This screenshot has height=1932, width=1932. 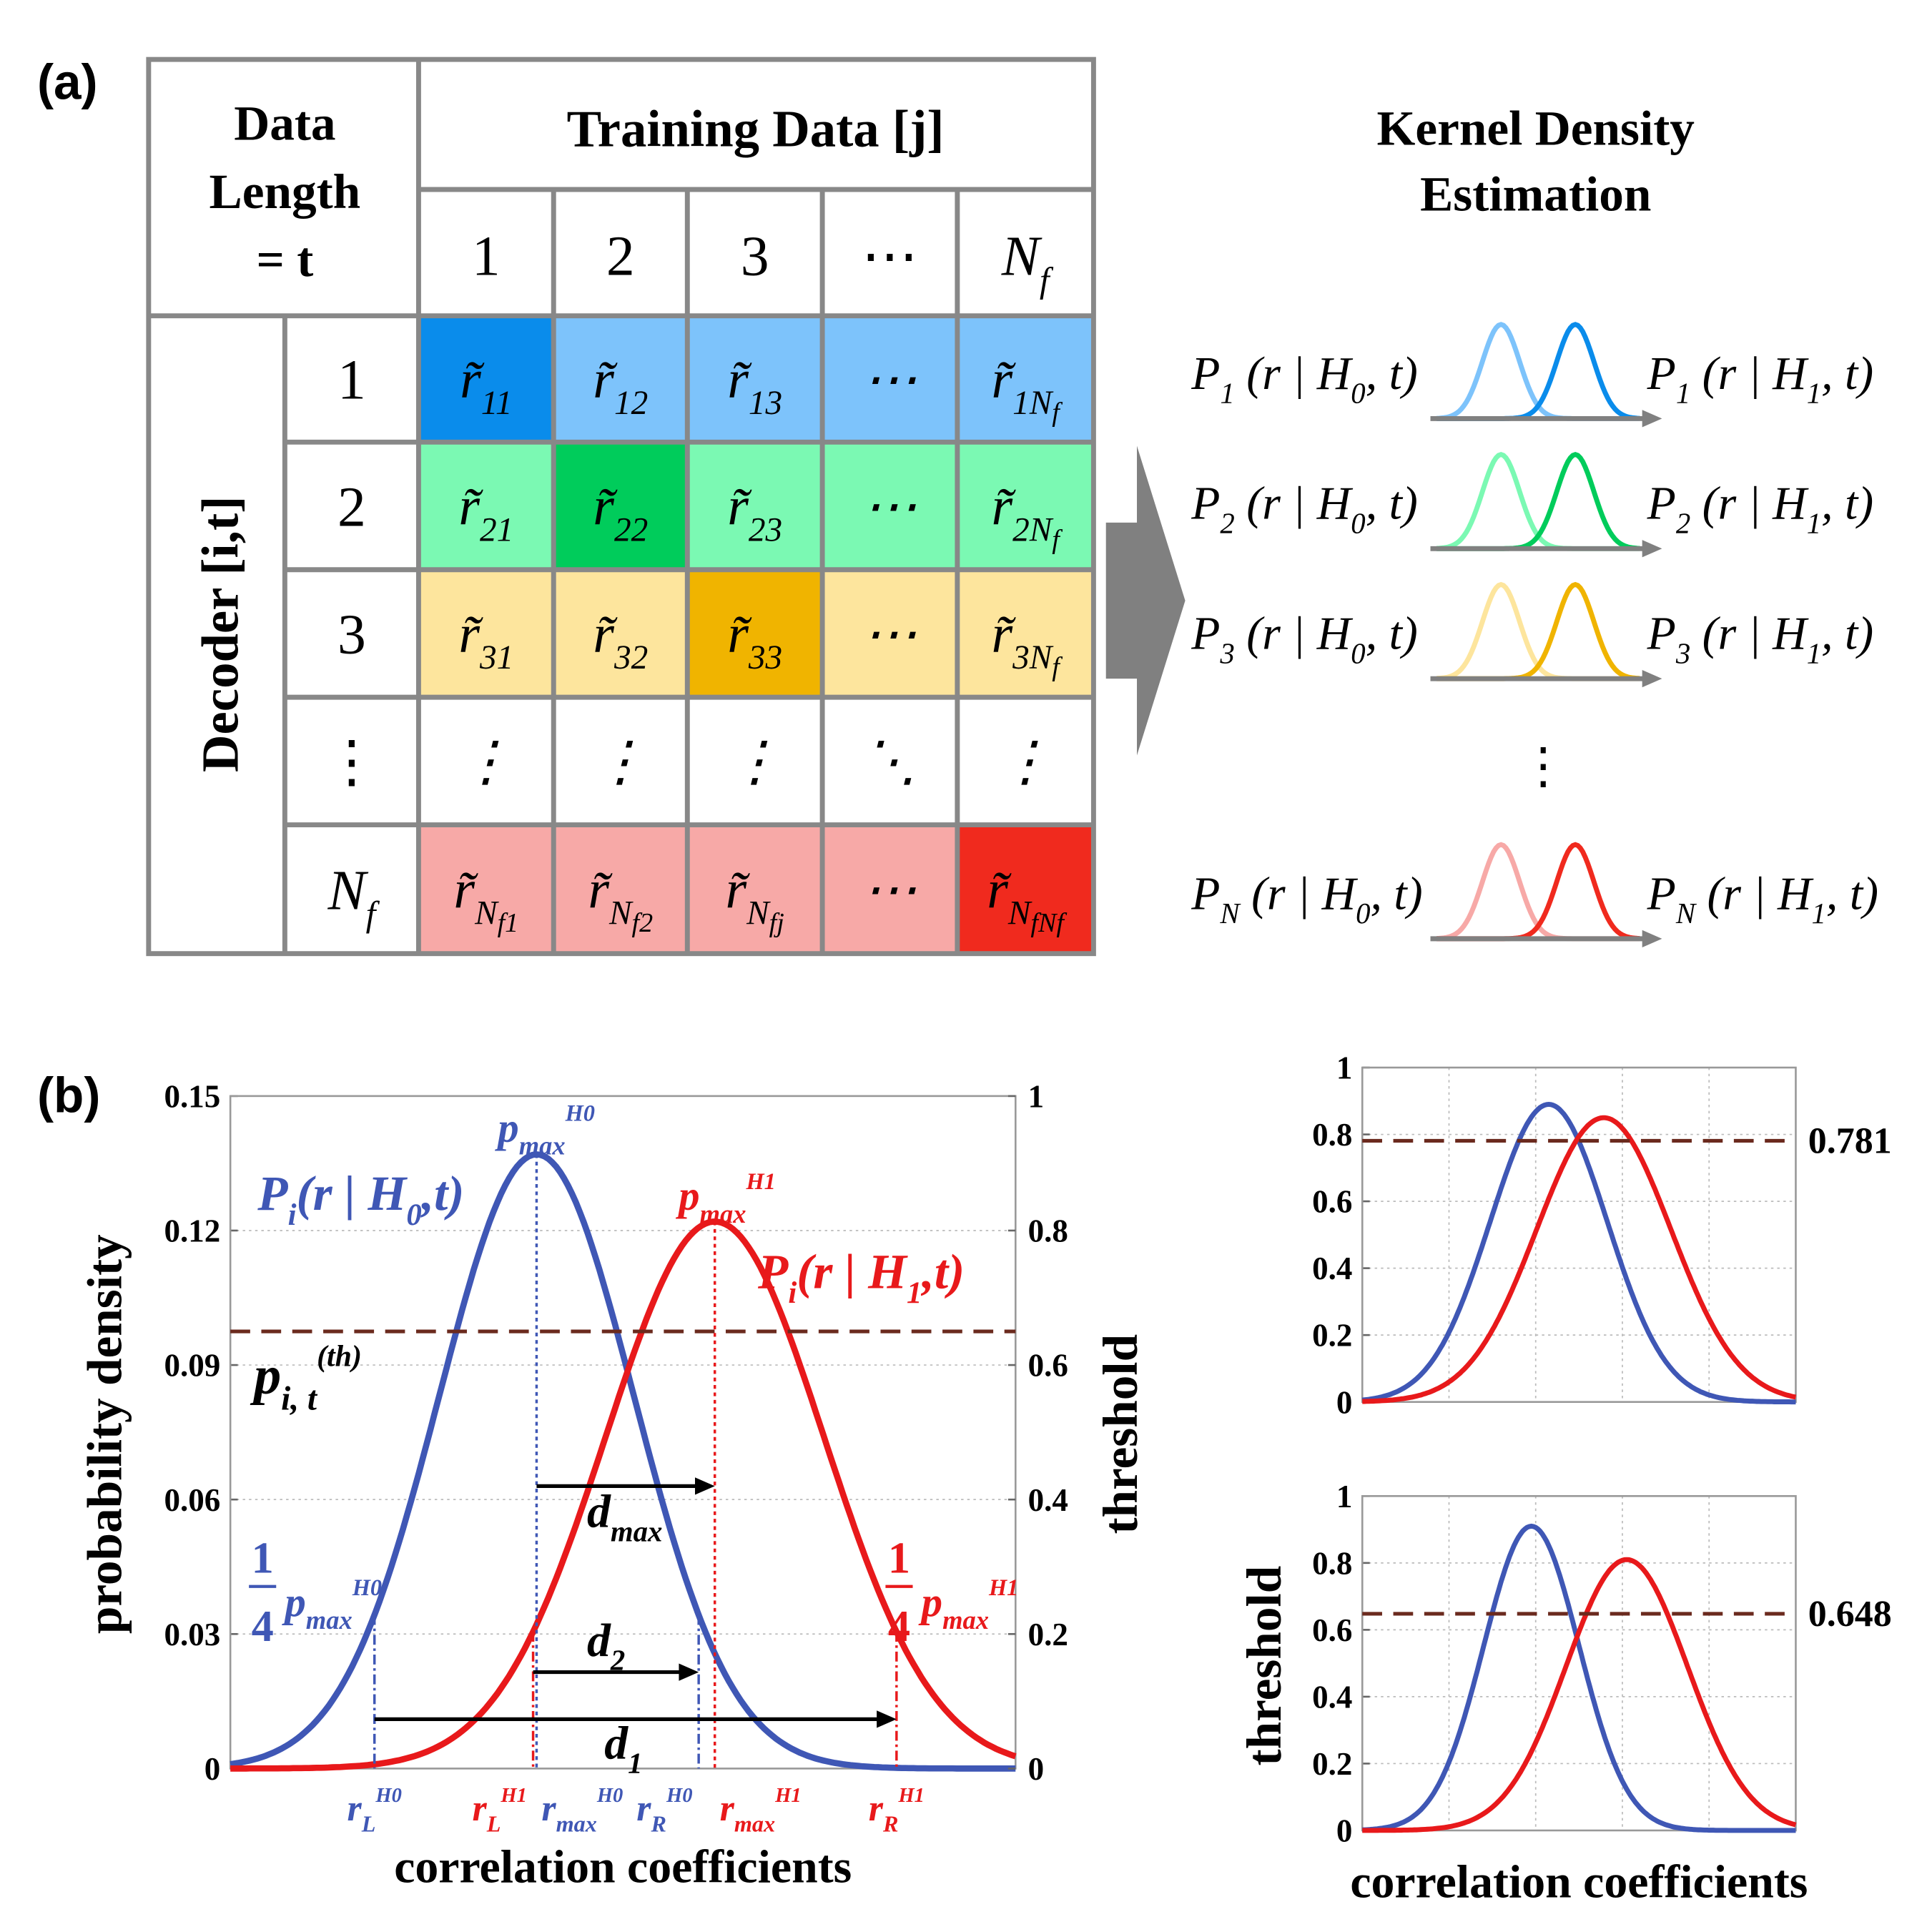 What do you see at coordinates (620, 386) in the screenshot?
I see `table-cell: r̃12` at bounding box center [620, 386].